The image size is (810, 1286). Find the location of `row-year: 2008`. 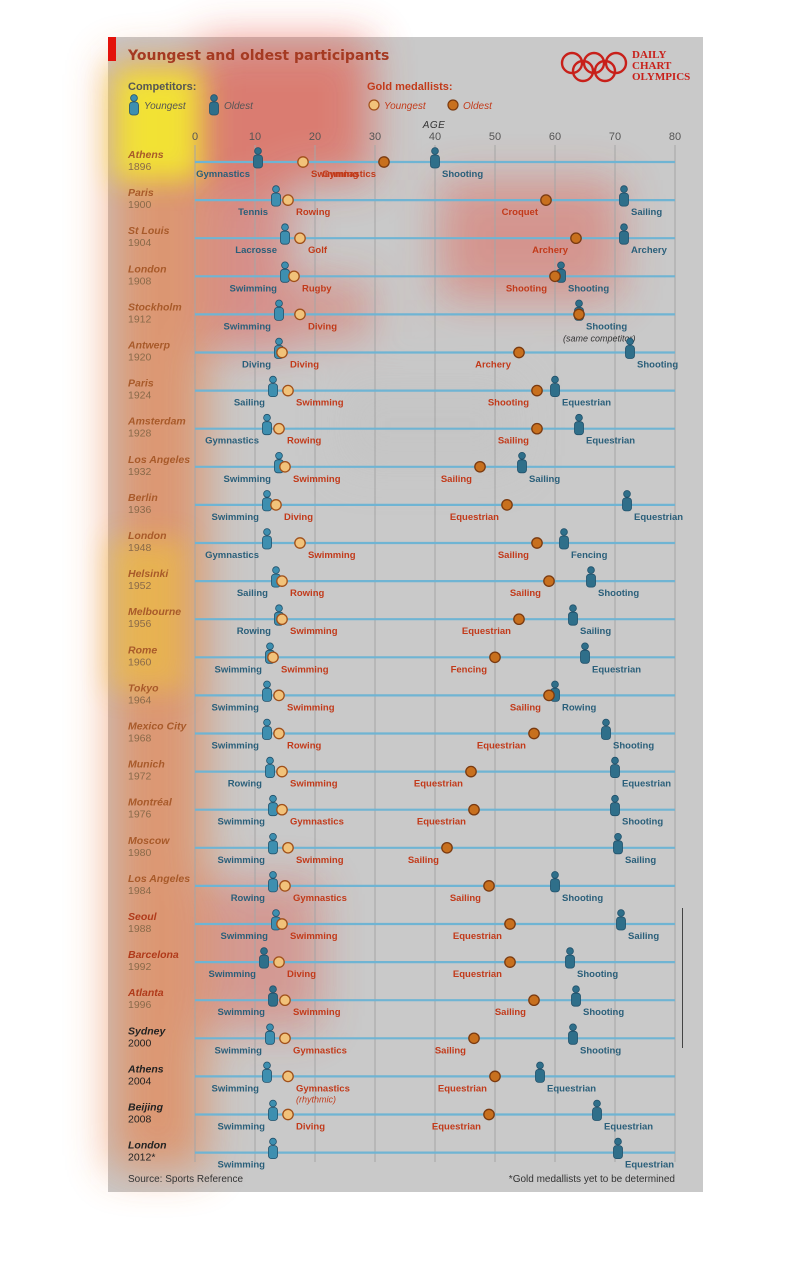

row-year: 2008 is located at coordinates (140, 1120).